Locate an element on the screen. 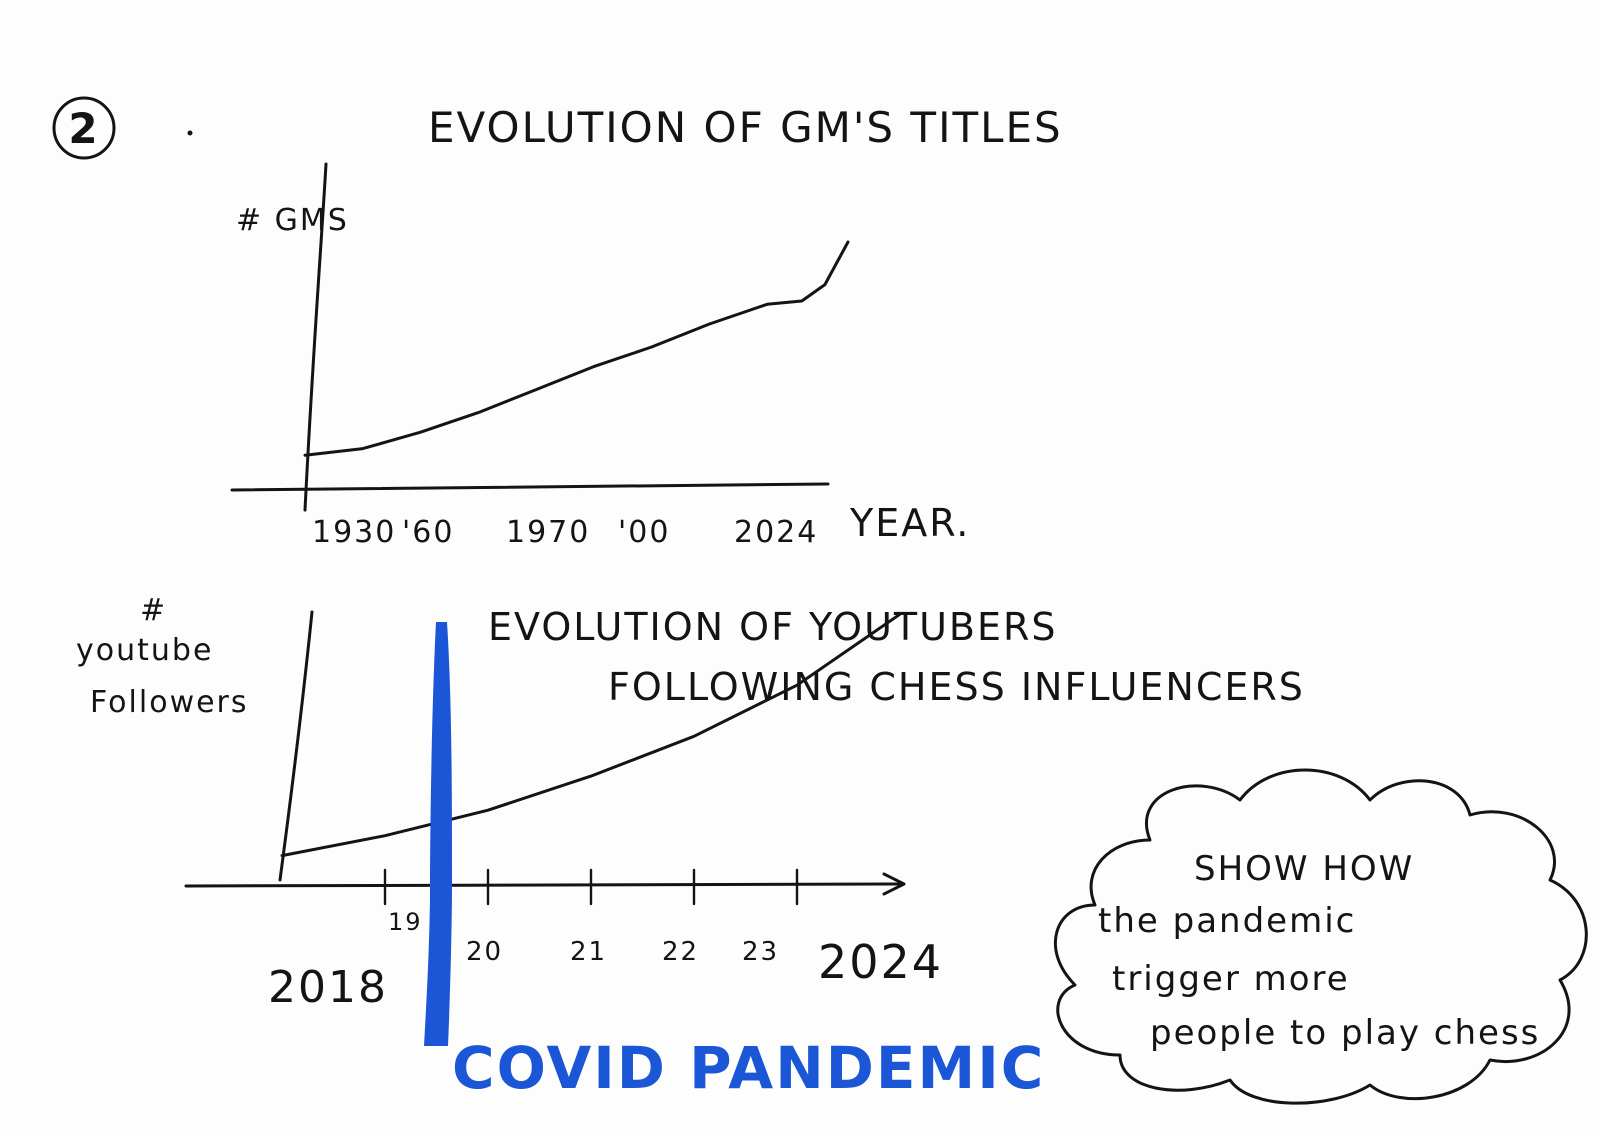 The image size is (1600, 1140). chart1-x-ticks: 1930 '60 1970 '00 2024 is located at coordinates (565, 532).